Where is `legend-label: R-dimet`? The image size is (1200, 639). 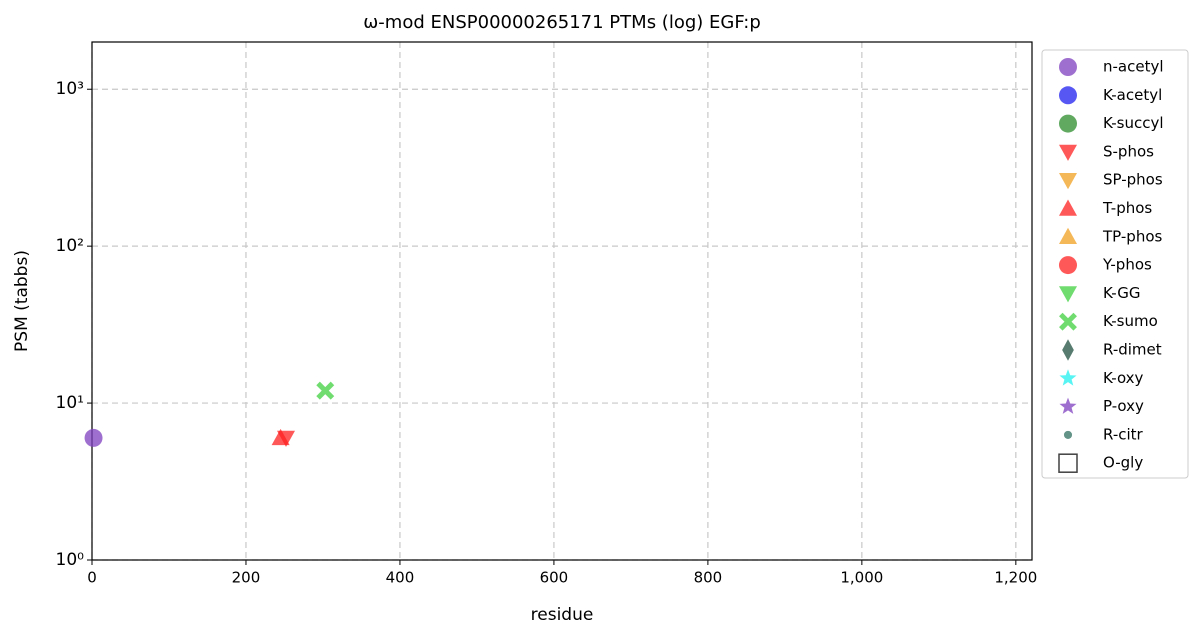
legend-label: R-dimet is located at coordinates (1132, 350).